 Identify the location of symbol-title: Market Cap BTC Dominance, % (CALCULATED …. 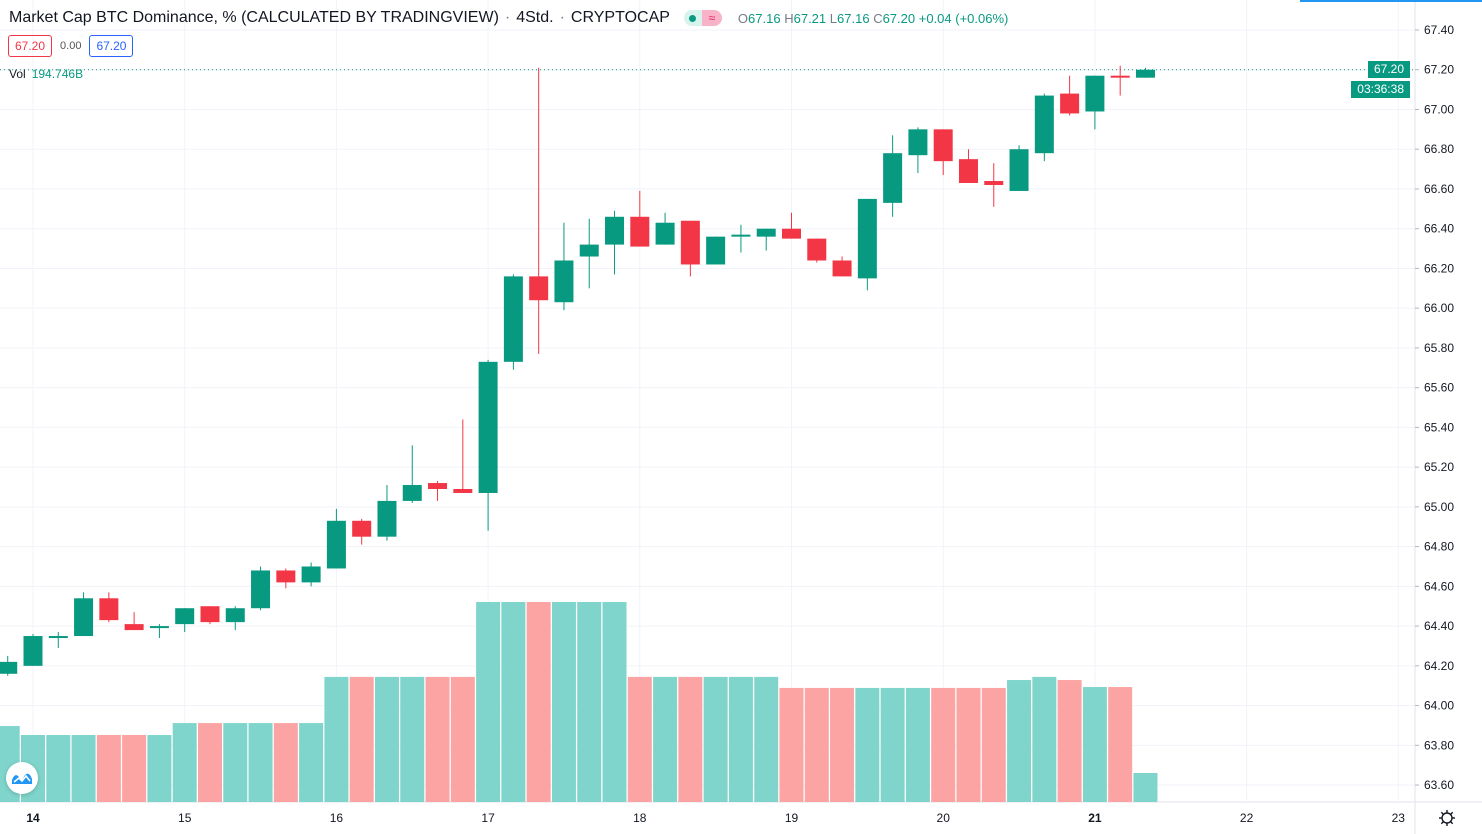
(254, 17).